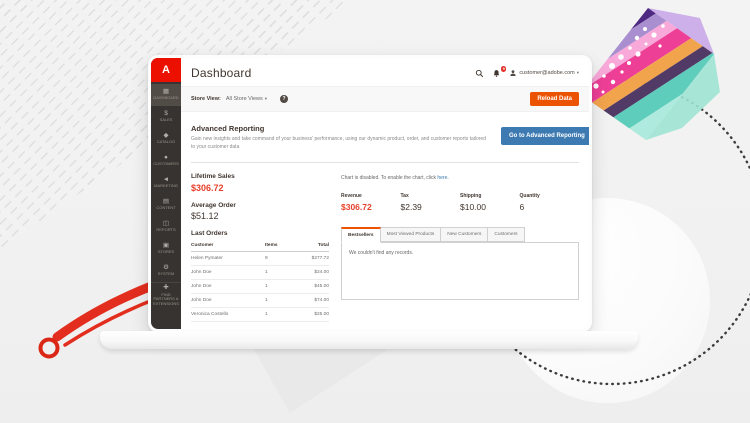 This screenshot has width=750, height=423. Describe the element at coordinates (351, 196) in the screenshot. I see `stat-label: Revenue` at that location.